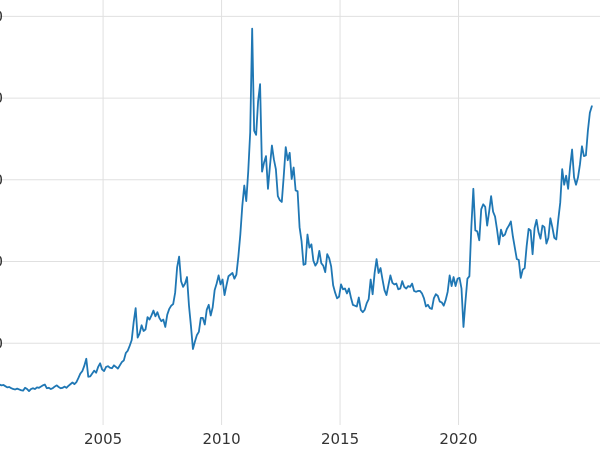  I want to click on x-tick-label: 2020, so click(458, 439).